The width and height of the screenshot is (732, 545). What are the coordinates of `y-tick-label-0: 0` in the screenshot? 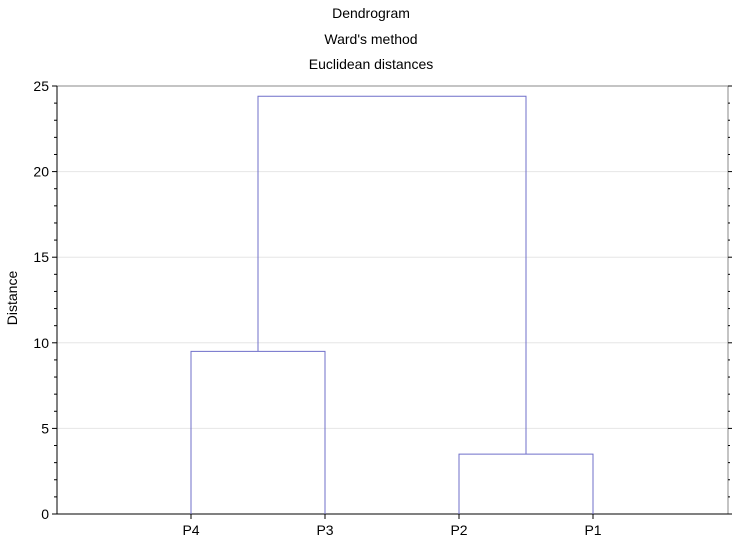 It's located at (45, 514).